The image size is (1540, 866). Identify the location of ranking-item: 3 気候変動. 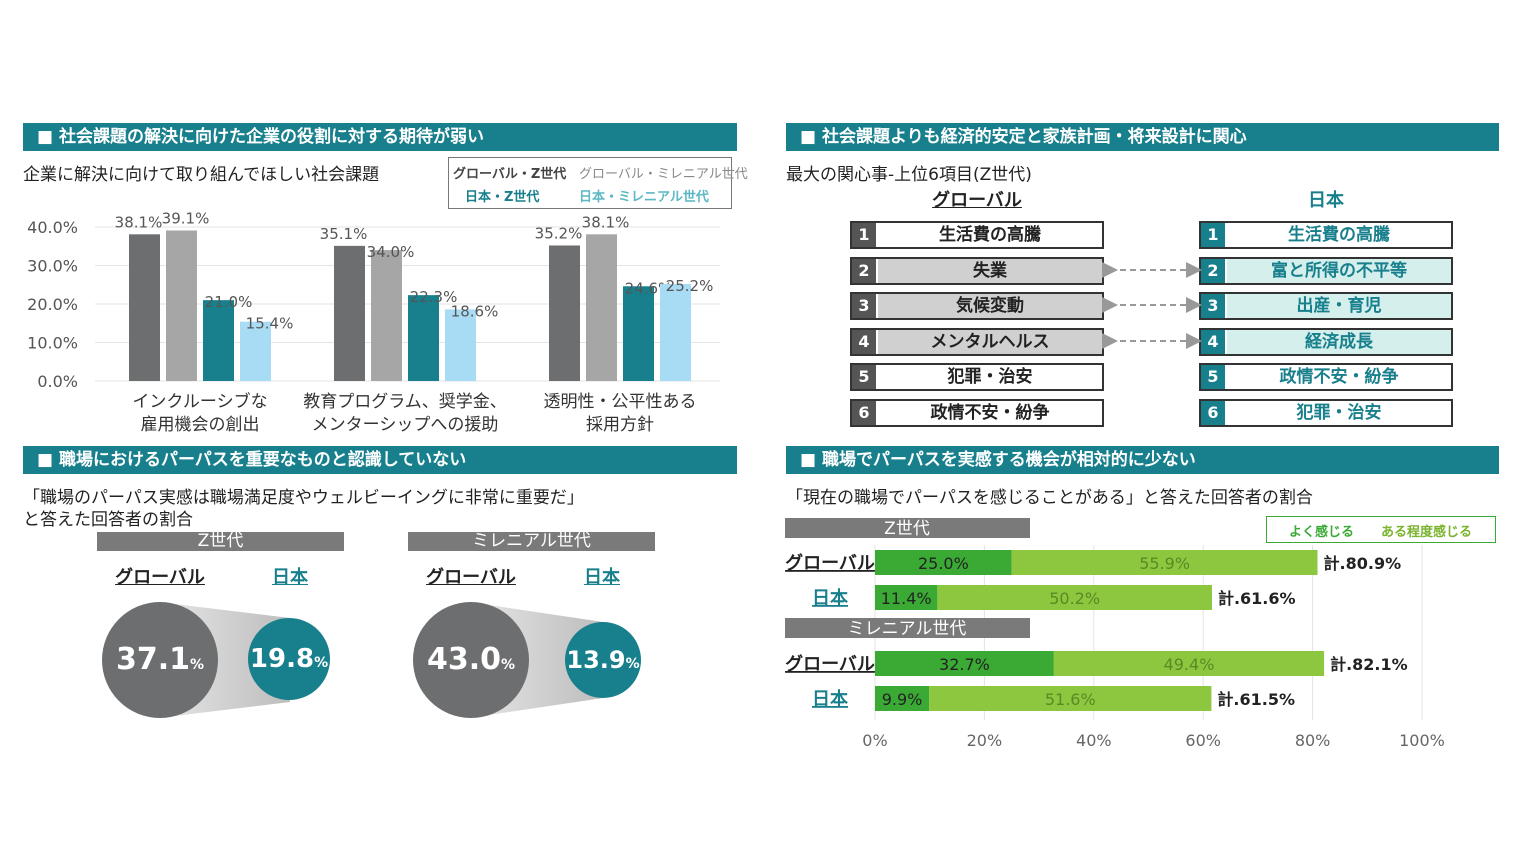
(977, 306).